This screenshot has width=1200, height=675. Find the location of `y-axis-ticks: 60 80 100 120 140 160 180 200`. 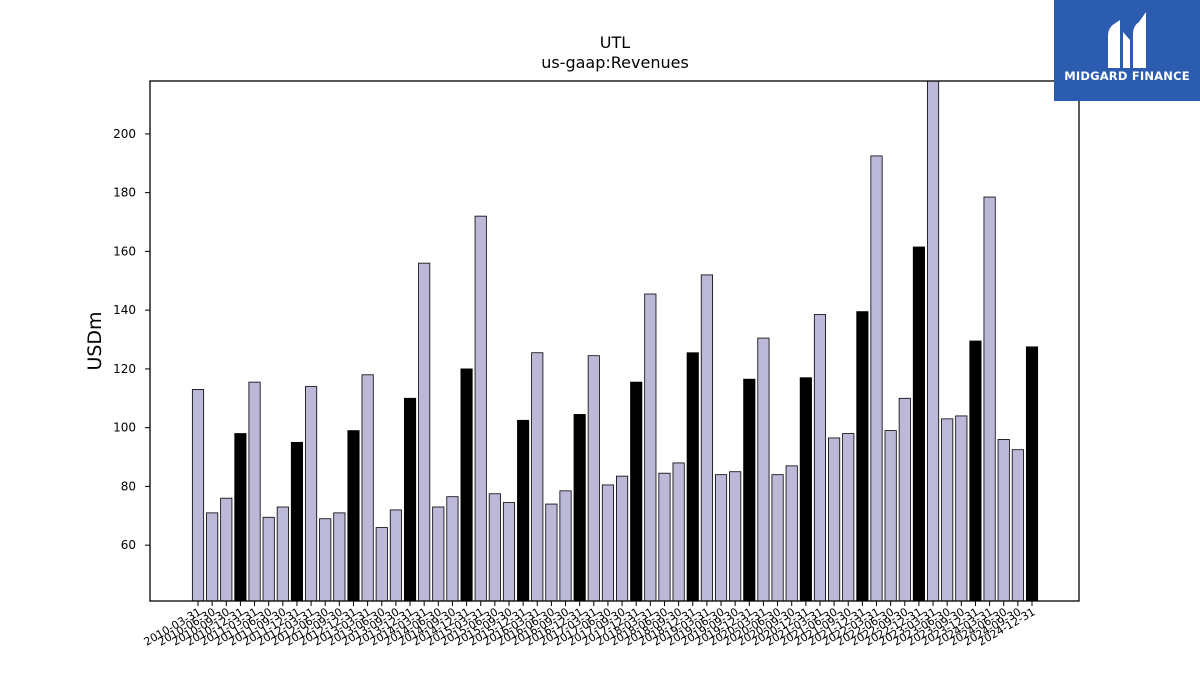

y-axis-ticks: 60 80 100 120 140 160 180 200 is located at coordinates (131, 339).